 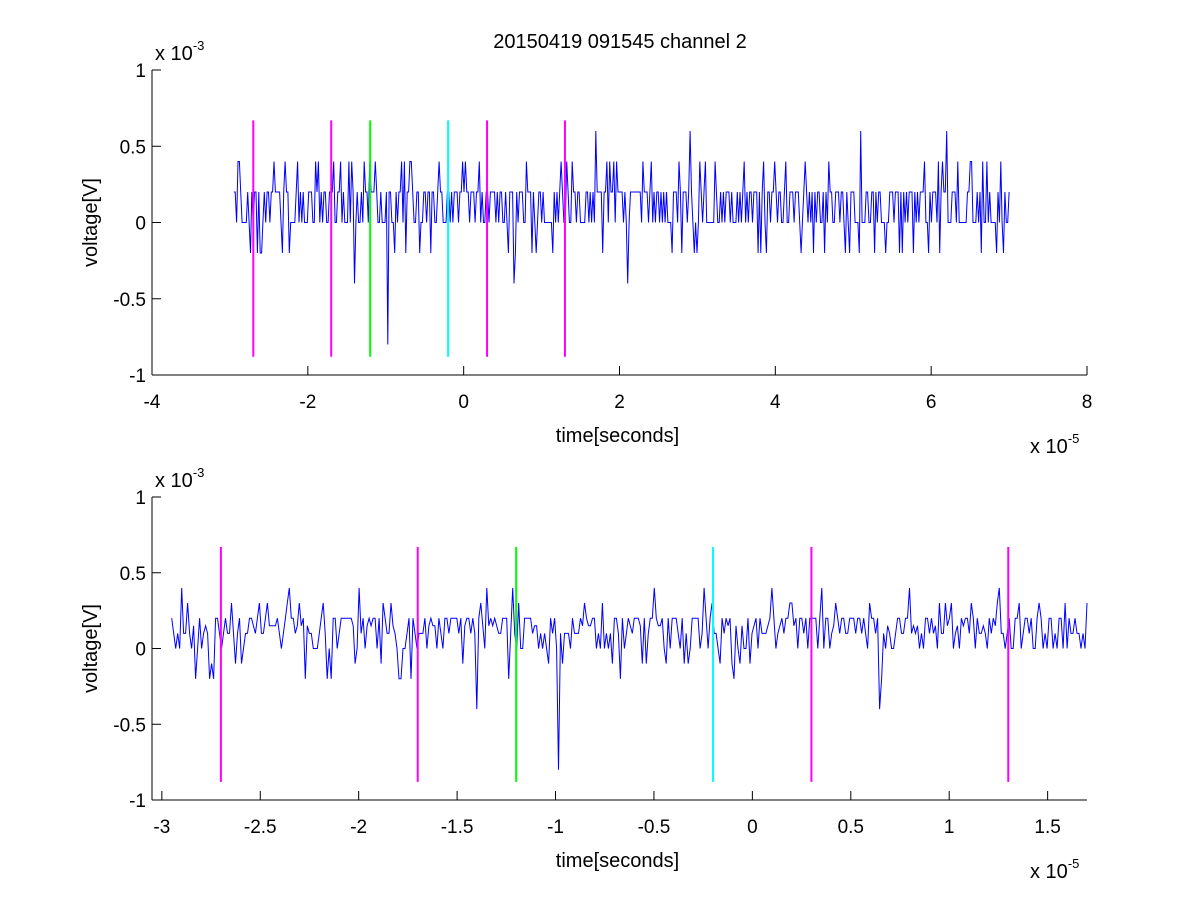 What do you see at coordinates (775, 402) in the screenshot?
I see `x-tick-label-top-5: 4` at bounding box center [775, 402].